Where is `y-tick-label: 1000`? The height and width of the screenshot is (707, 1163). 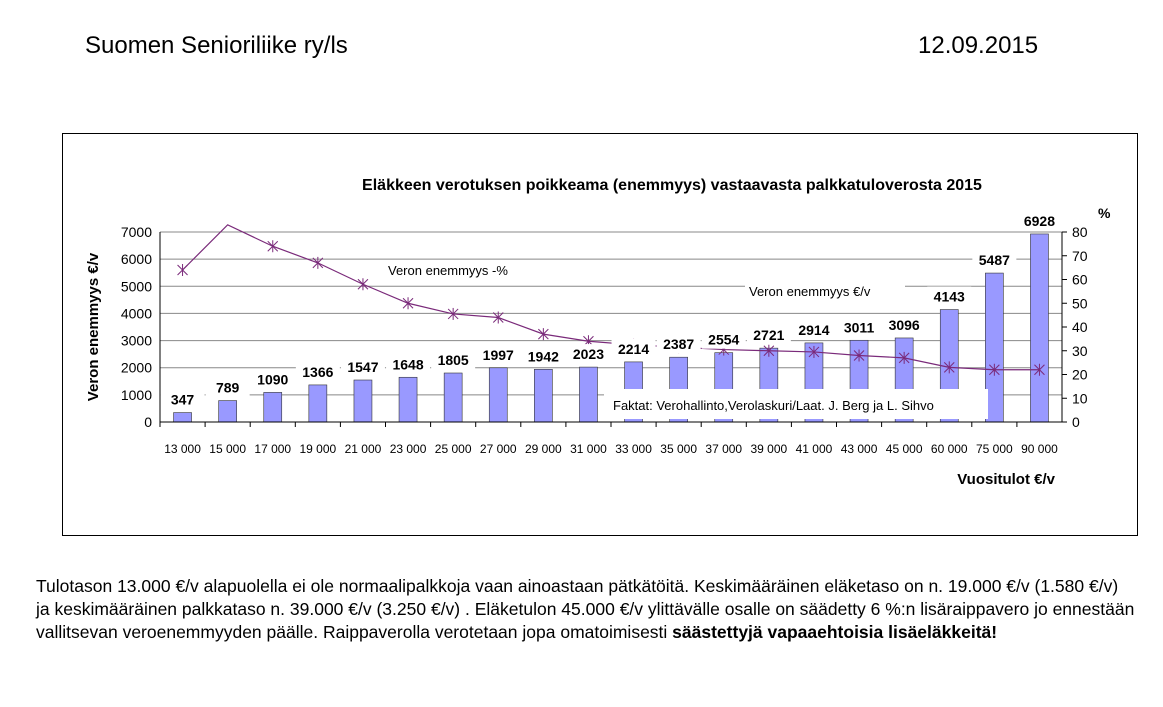 y-tick-label: 1000 is located at coordinates (136, 395).